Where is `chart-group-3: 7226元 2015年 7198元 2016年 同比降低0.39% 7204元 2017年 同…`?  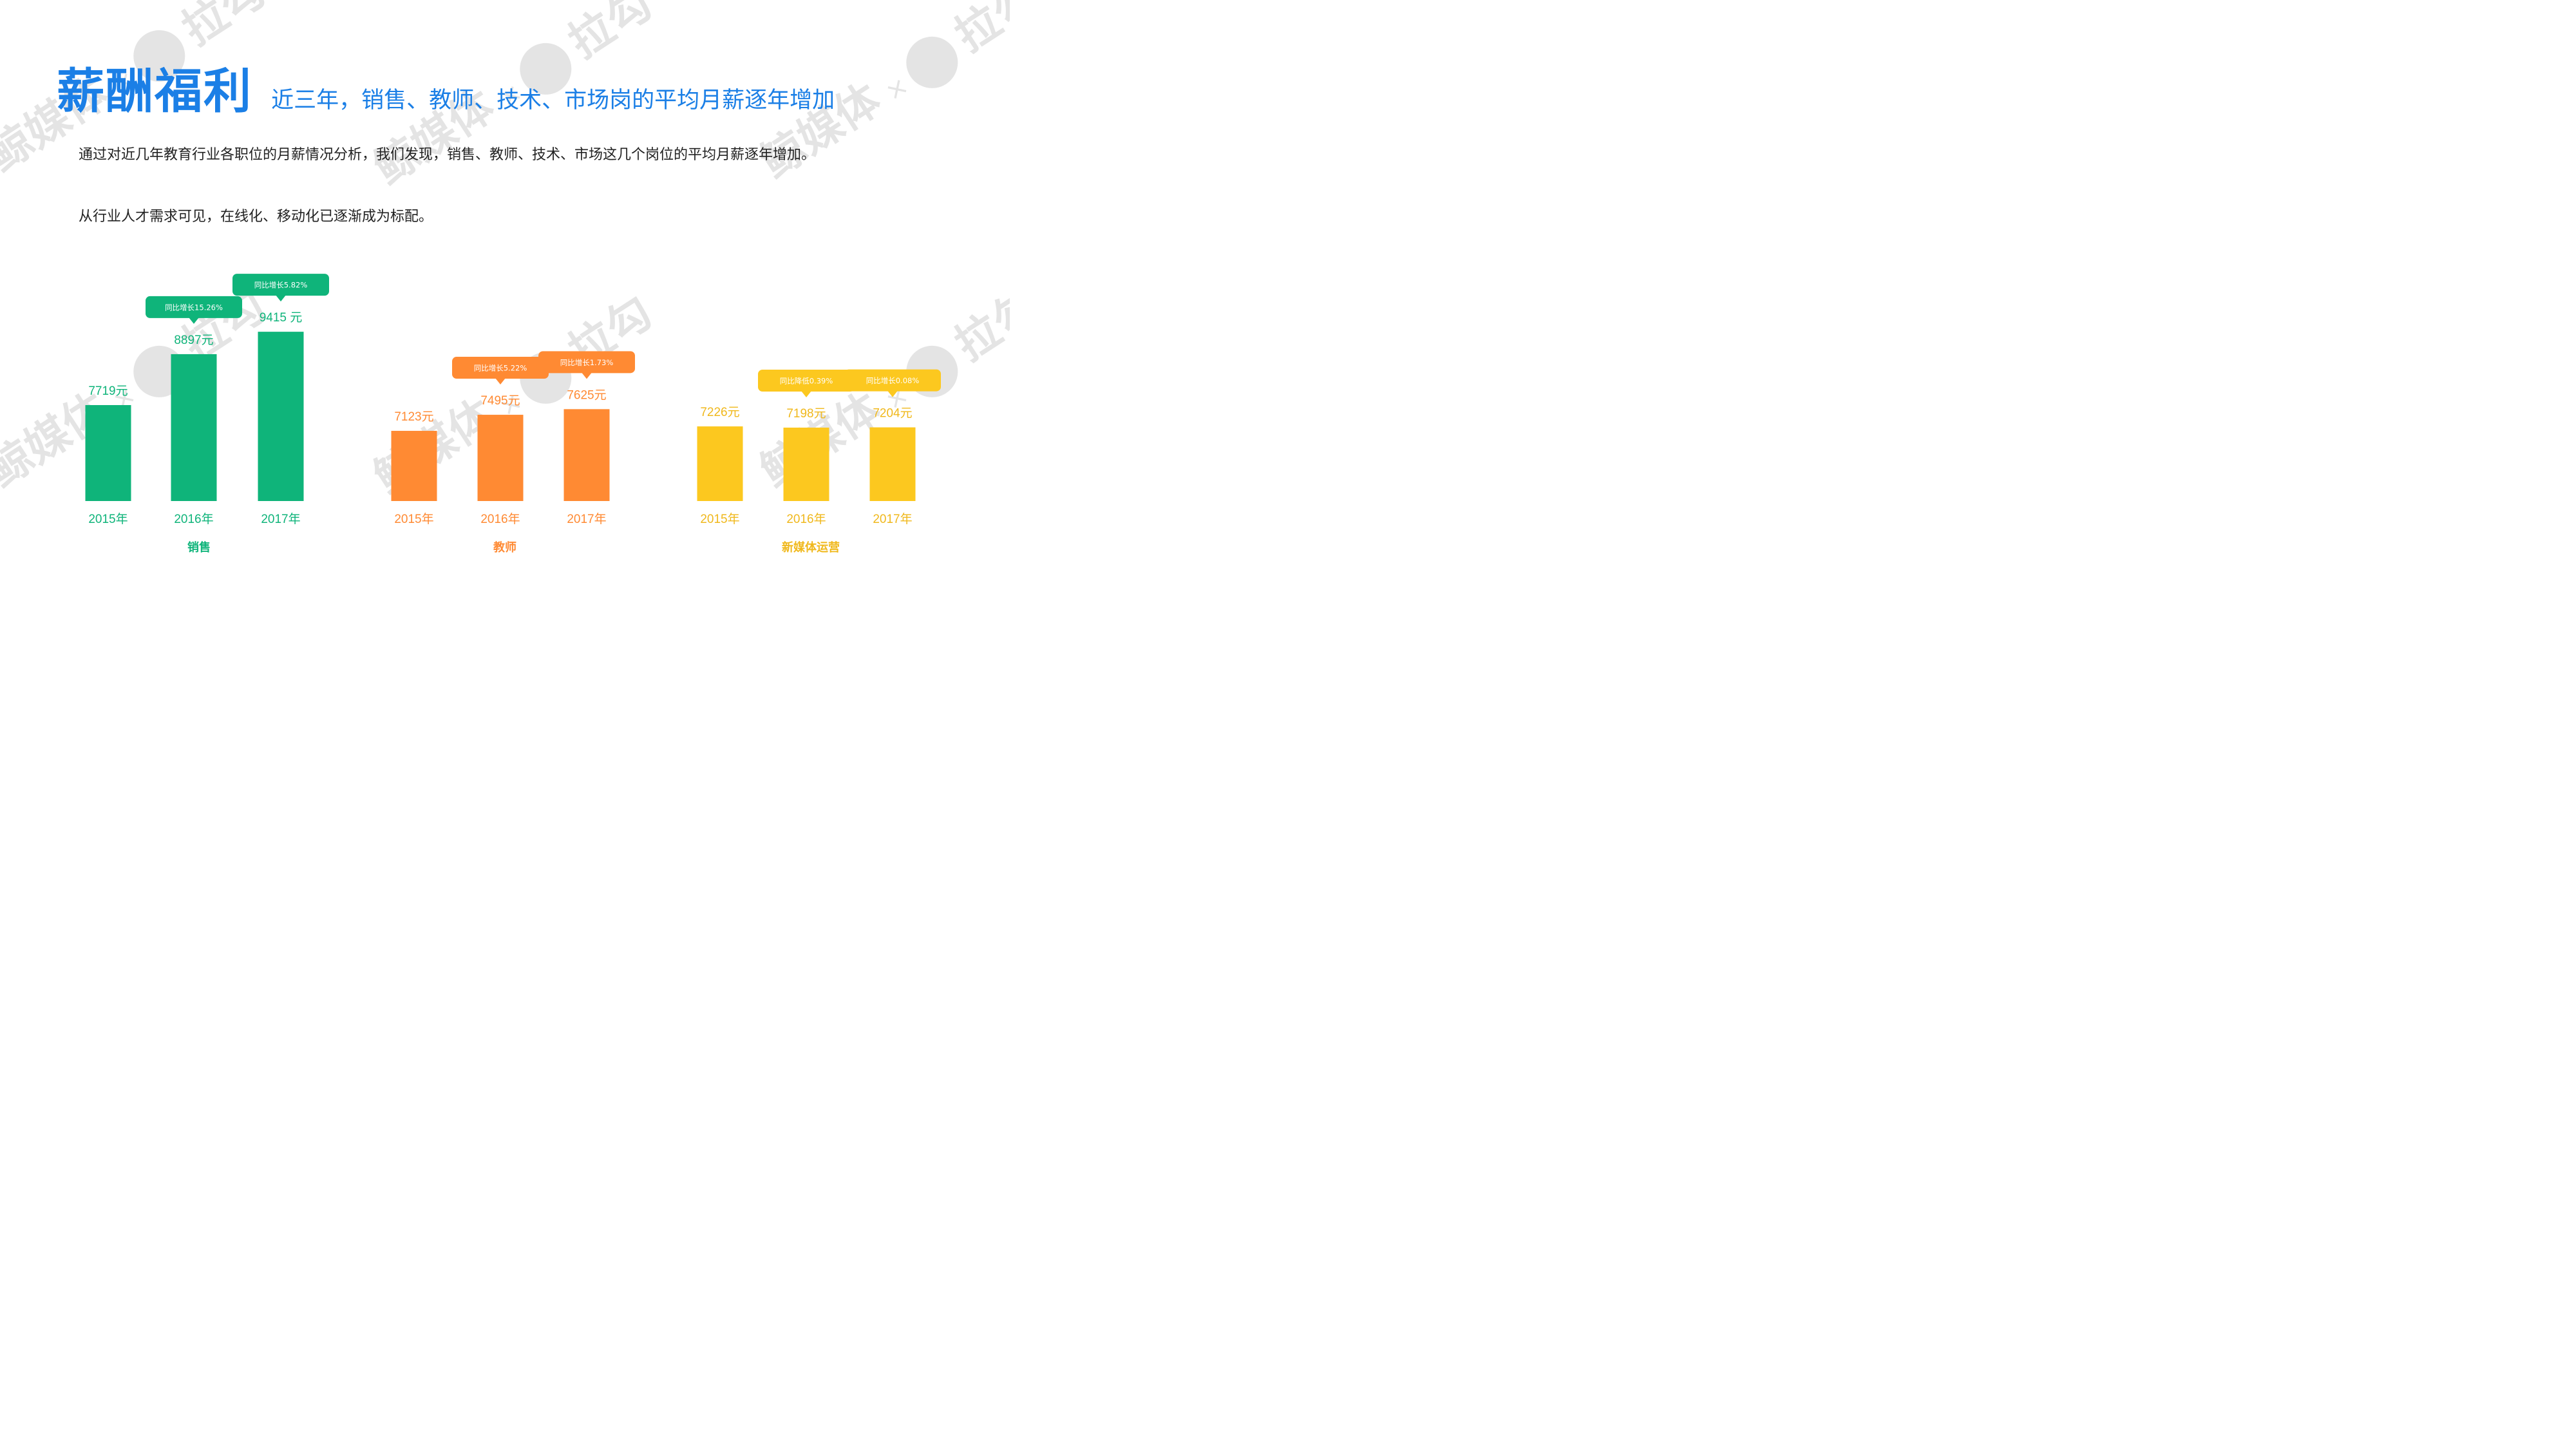 chart-group-3: 7226元 2015年 7198元 2016年 同比降低0.39% 7204元 2017年 同… is located at coordinates (819, 462).